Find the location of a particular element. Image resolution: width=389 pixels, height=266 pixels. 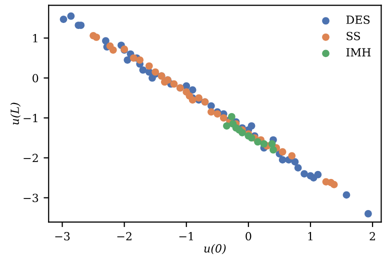

y-tick-label: −1 is located at coordinates (31, 118).